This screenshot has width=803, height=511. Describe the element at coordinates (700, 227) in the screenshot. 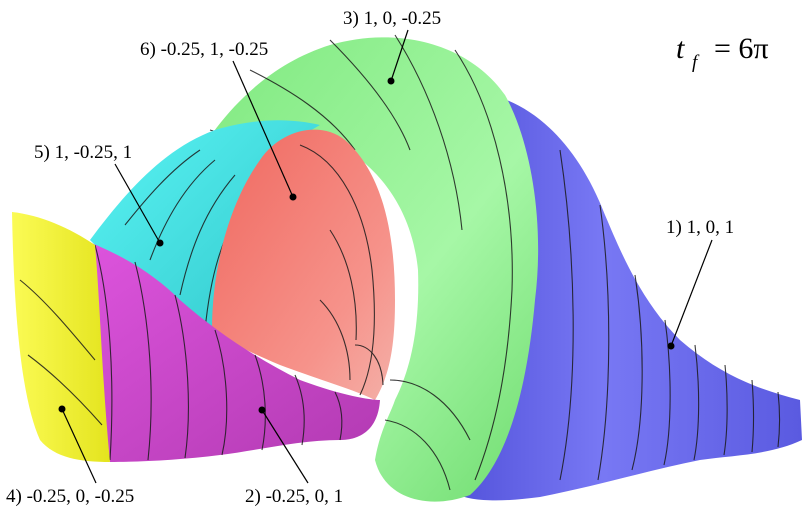

I see `label-surface-1: 1) 1, 0, 1` at that location.